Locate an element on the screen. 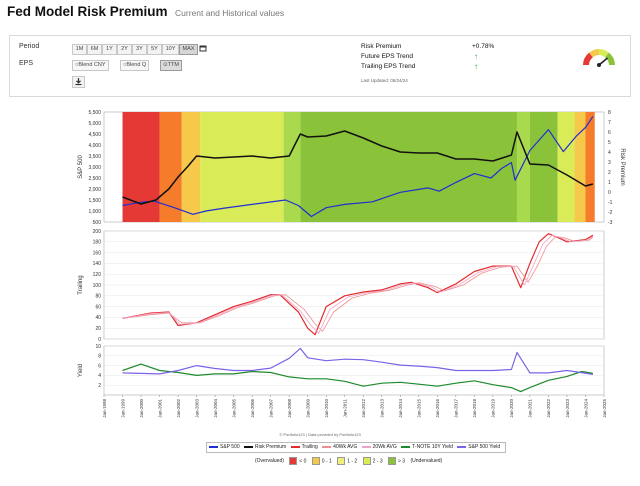 This screenshot has height=486, width=640. y2-axis-title: Risk Premium is located at coordinates (622, 166).